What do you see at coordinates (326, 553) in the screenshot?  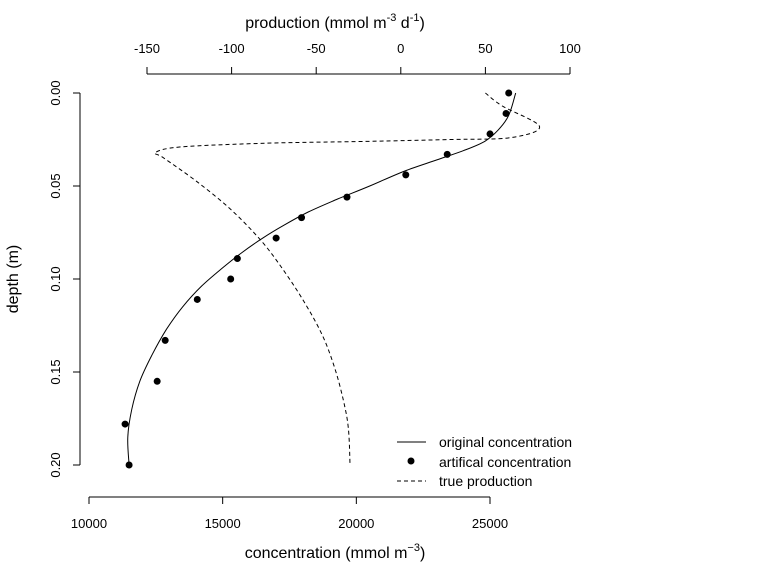 I see `x-bottom-title-text: concentration (mmol m` at bounding box center [326, 553].